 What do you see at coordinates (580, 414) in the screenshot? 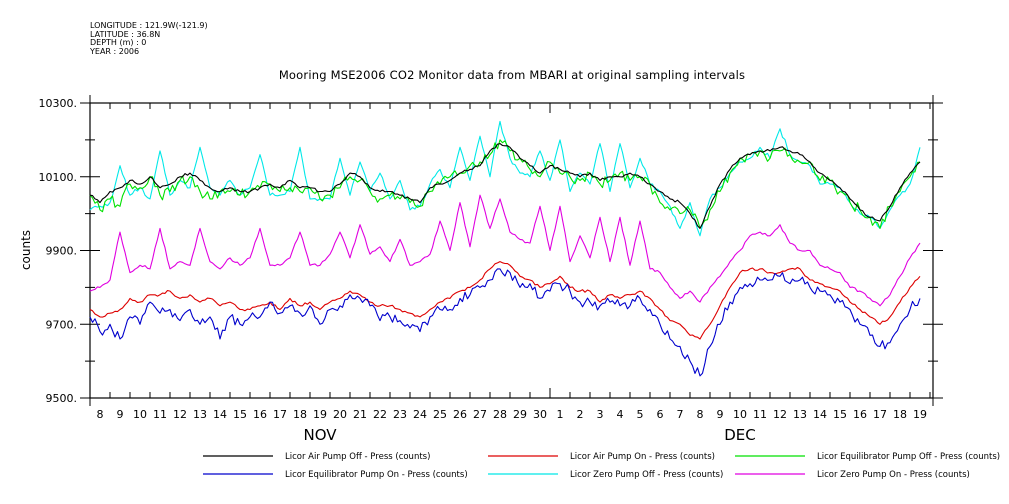
I see `x-tick-label: 2` at bounding box center [580, 414].